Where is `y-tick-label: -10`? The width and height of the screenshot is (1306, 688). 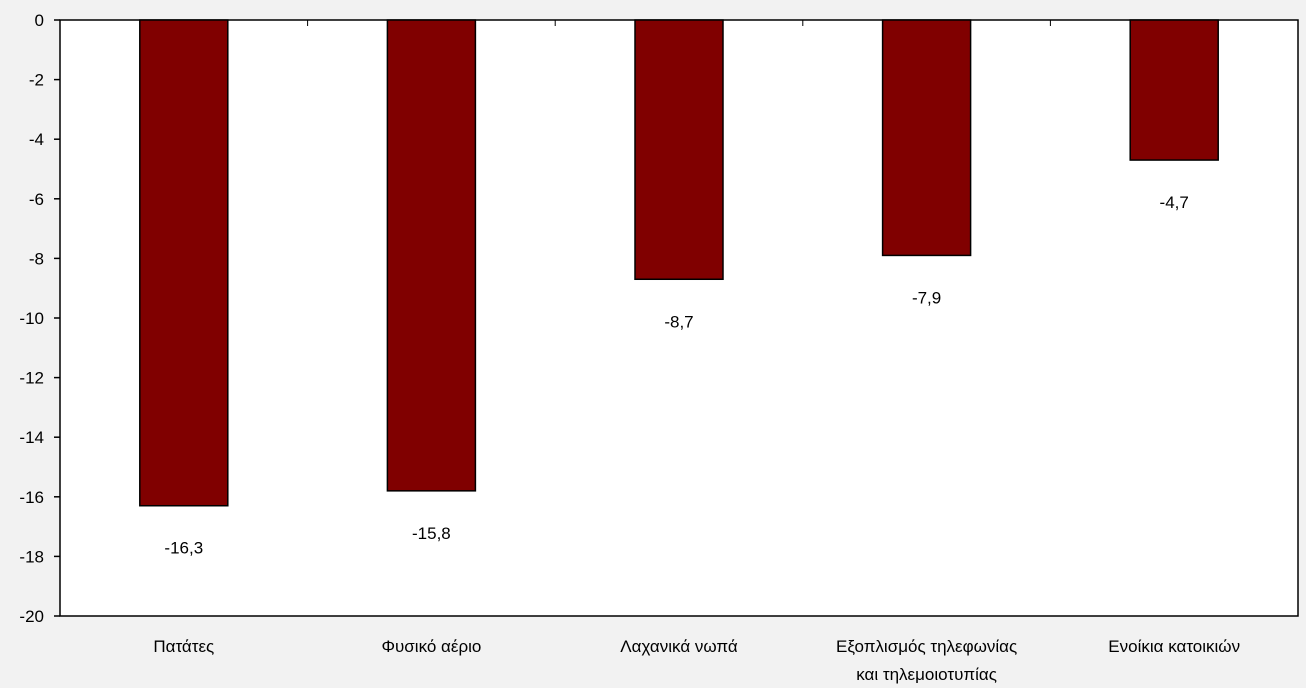
y-tick-label: -10 is located at coordinates (31, 318).